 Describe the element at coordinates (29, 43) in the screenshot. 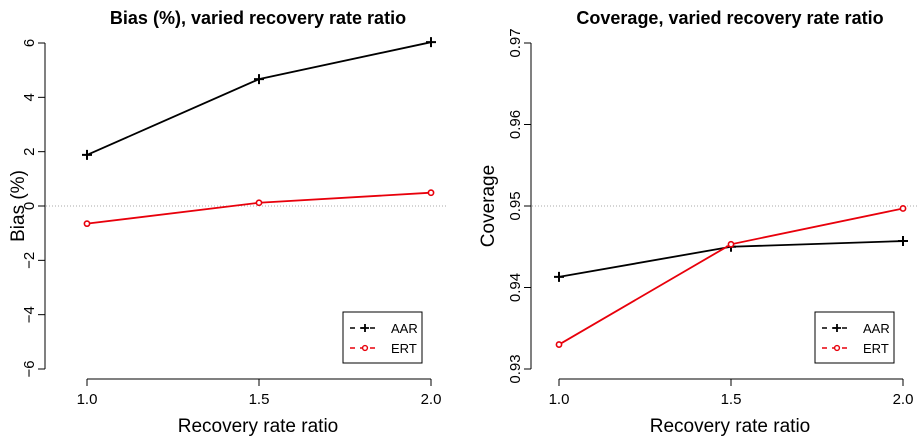

I see `y-tick-label: 6` at that location.